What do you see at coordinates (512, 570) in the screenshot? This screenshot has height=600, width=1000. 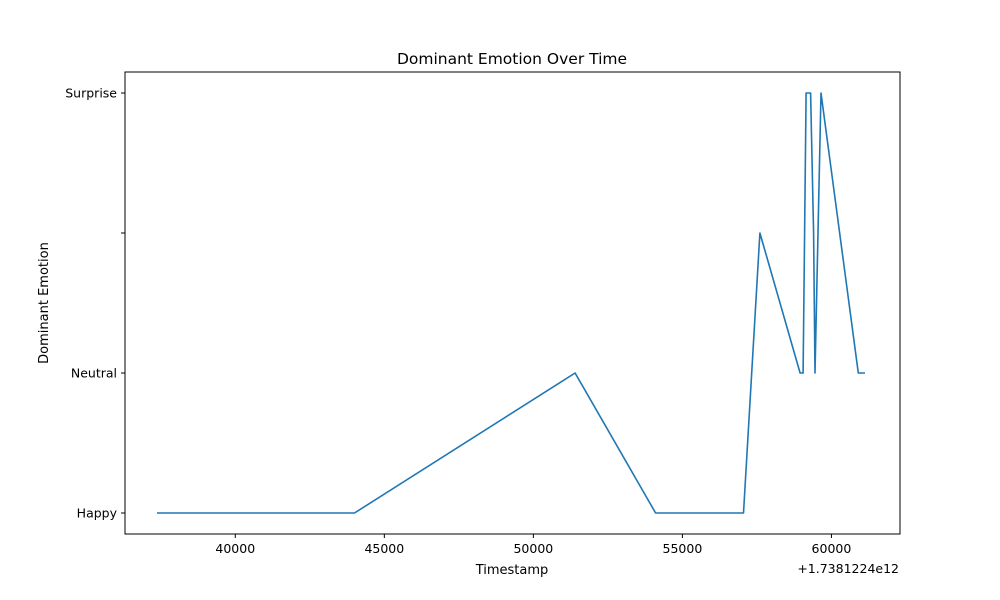 I see `x-axis-label: Timestamp` at bounding box center [512, 570].